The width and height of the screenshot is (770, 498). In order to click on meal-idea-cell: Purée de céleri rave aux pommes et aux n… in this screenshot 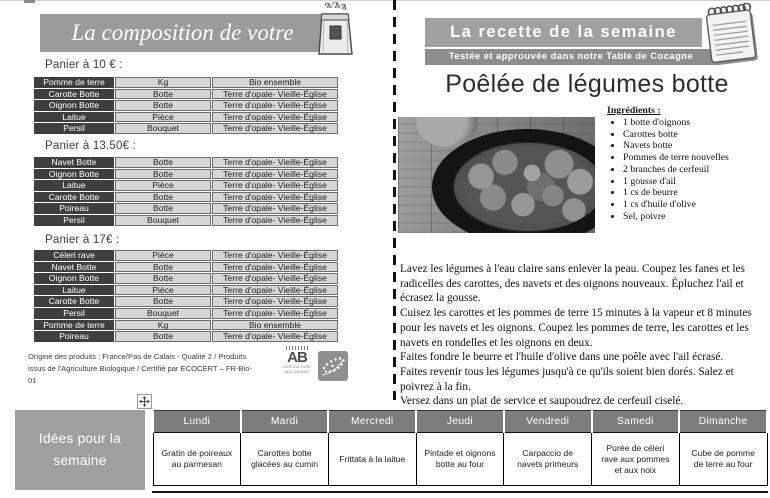, I will do `click(635, 459)`.